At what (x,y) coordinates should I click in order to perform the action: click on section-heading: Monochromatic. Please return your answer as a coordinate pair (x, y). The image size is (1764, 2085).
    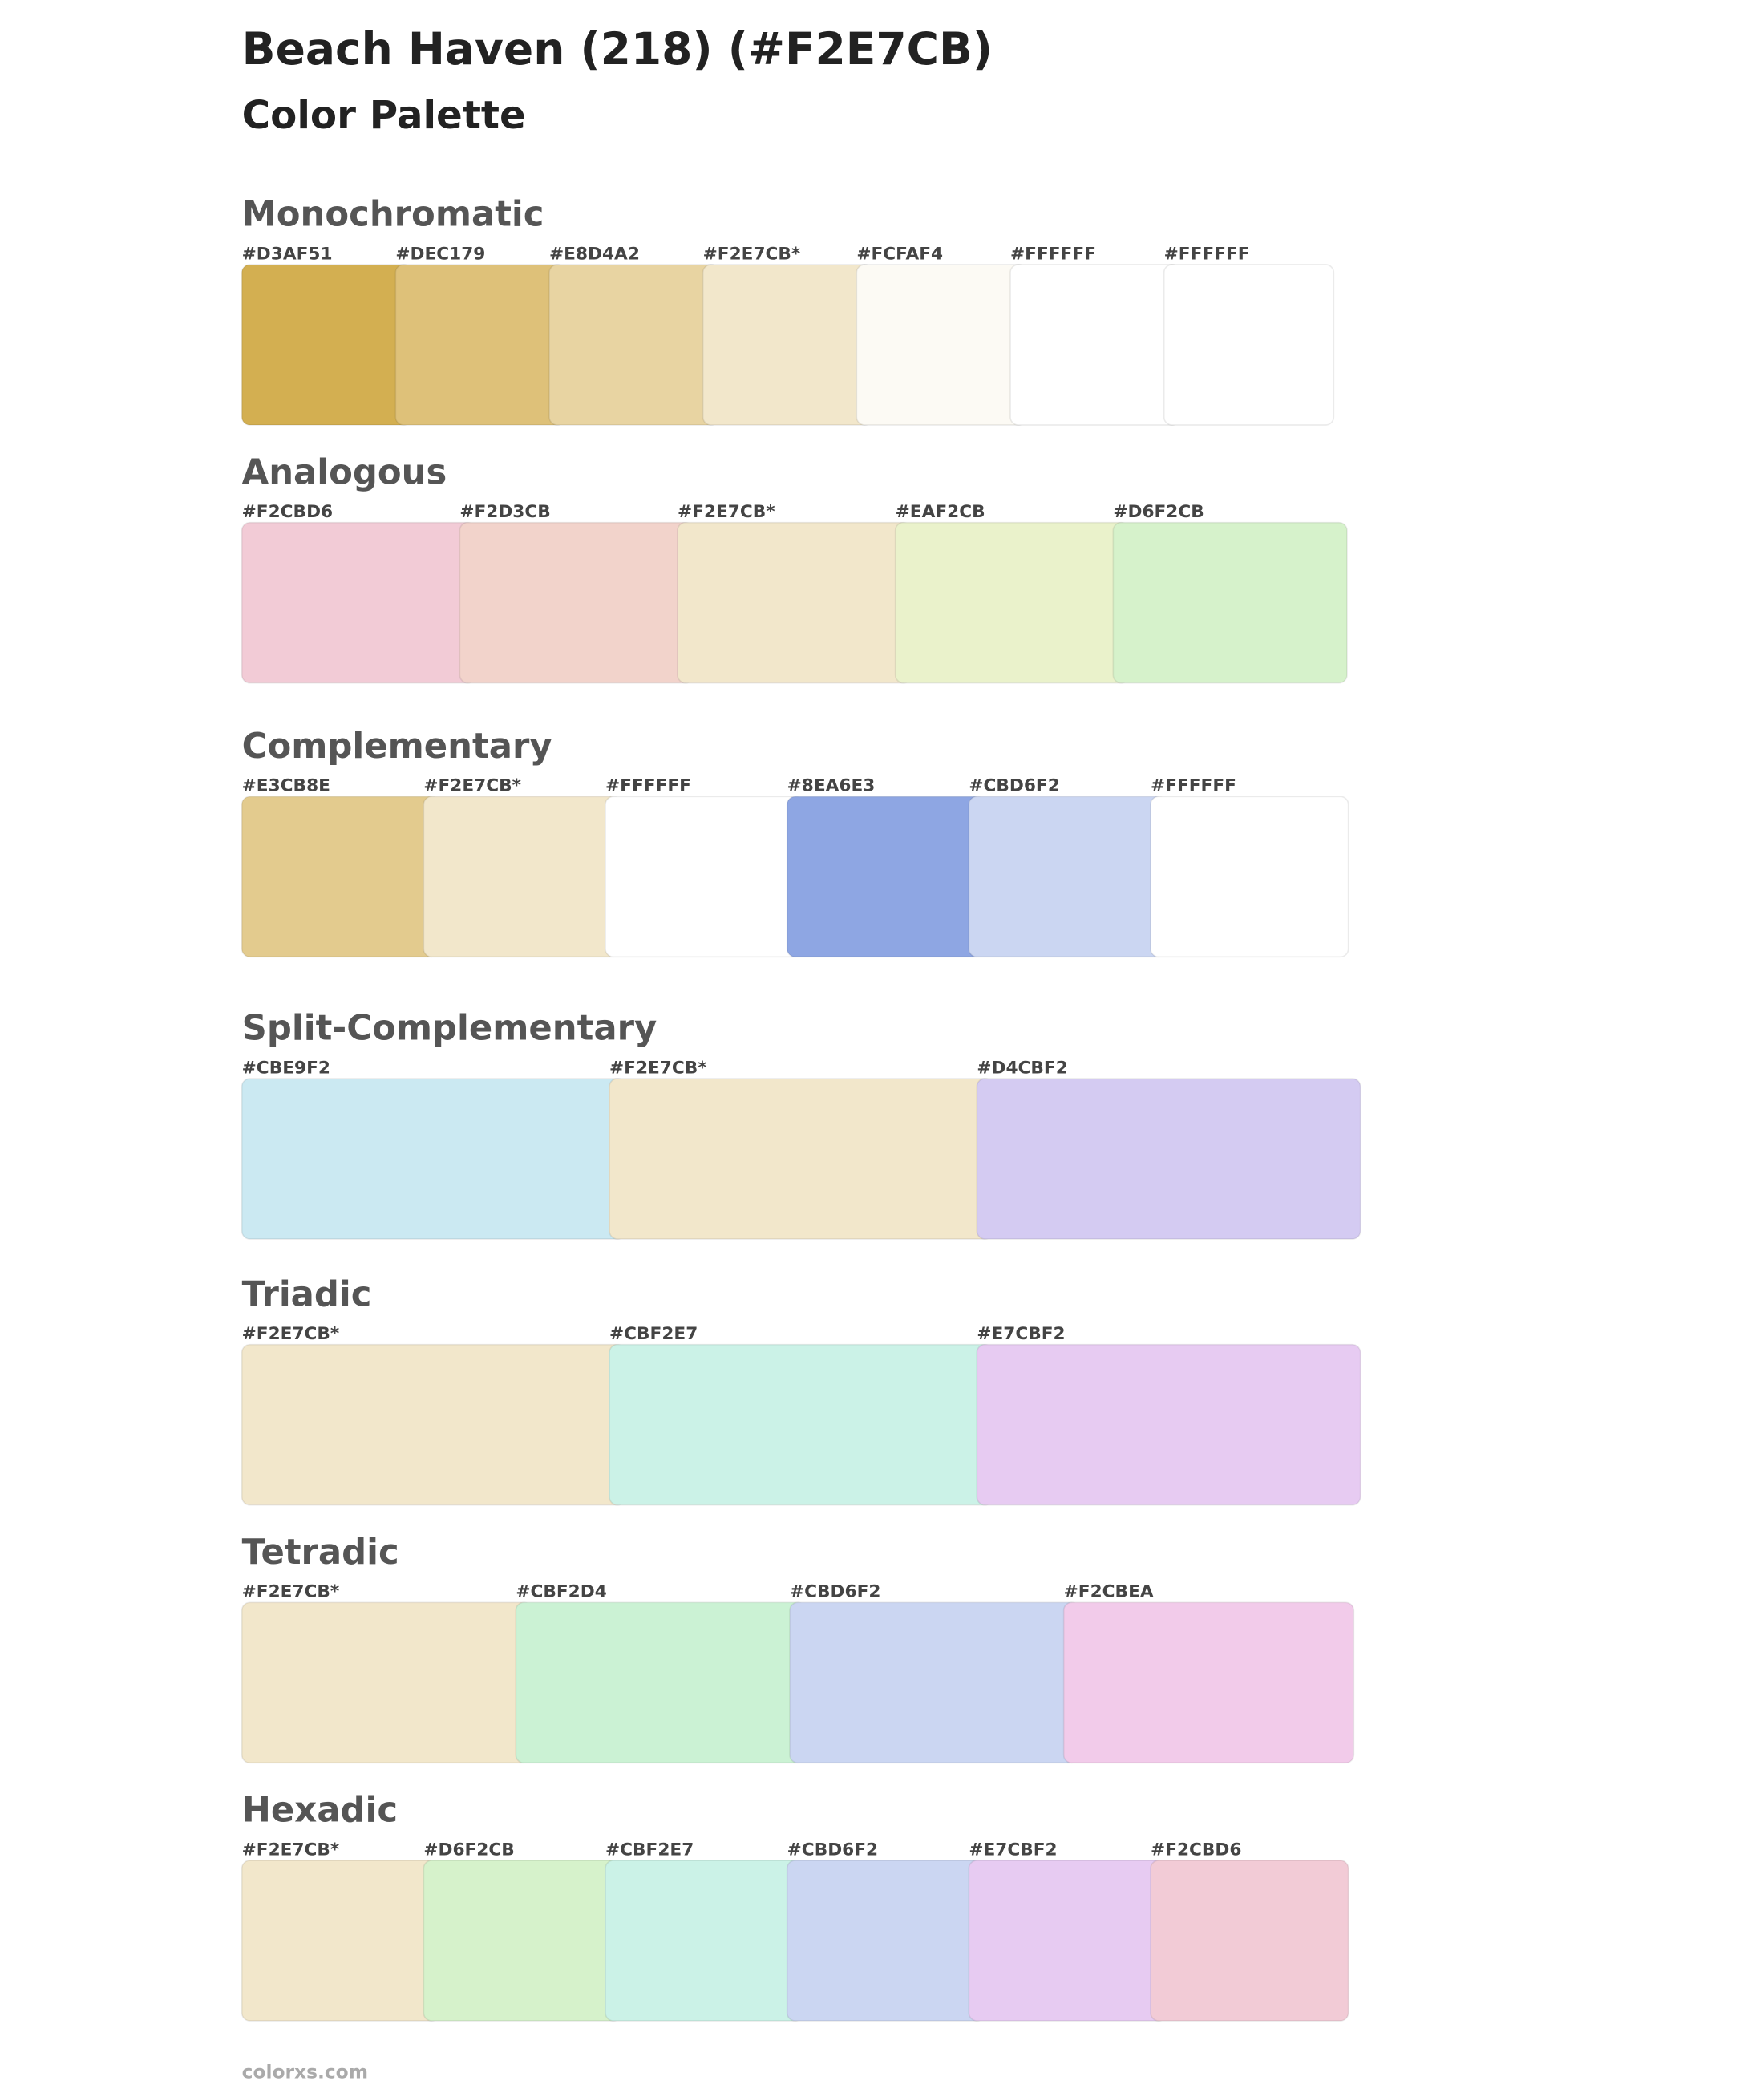
    Looking at the image, I should click on (393, 215).